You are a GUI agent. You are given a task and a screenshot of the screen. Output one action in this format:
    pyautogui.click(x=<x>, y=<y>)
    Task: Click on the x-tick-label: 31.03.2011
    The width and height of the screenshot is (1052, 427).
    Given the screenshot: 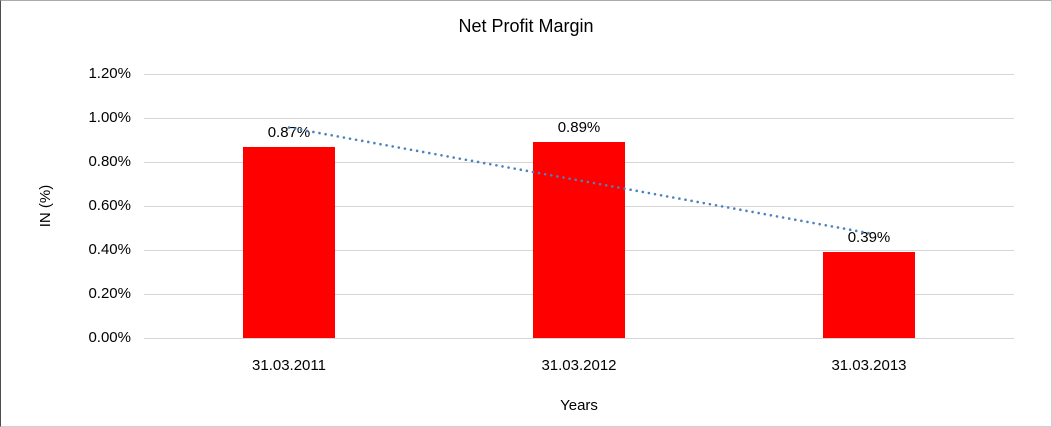 What is the action you would take?
    pyautogui.click(x=289, y=365)
    